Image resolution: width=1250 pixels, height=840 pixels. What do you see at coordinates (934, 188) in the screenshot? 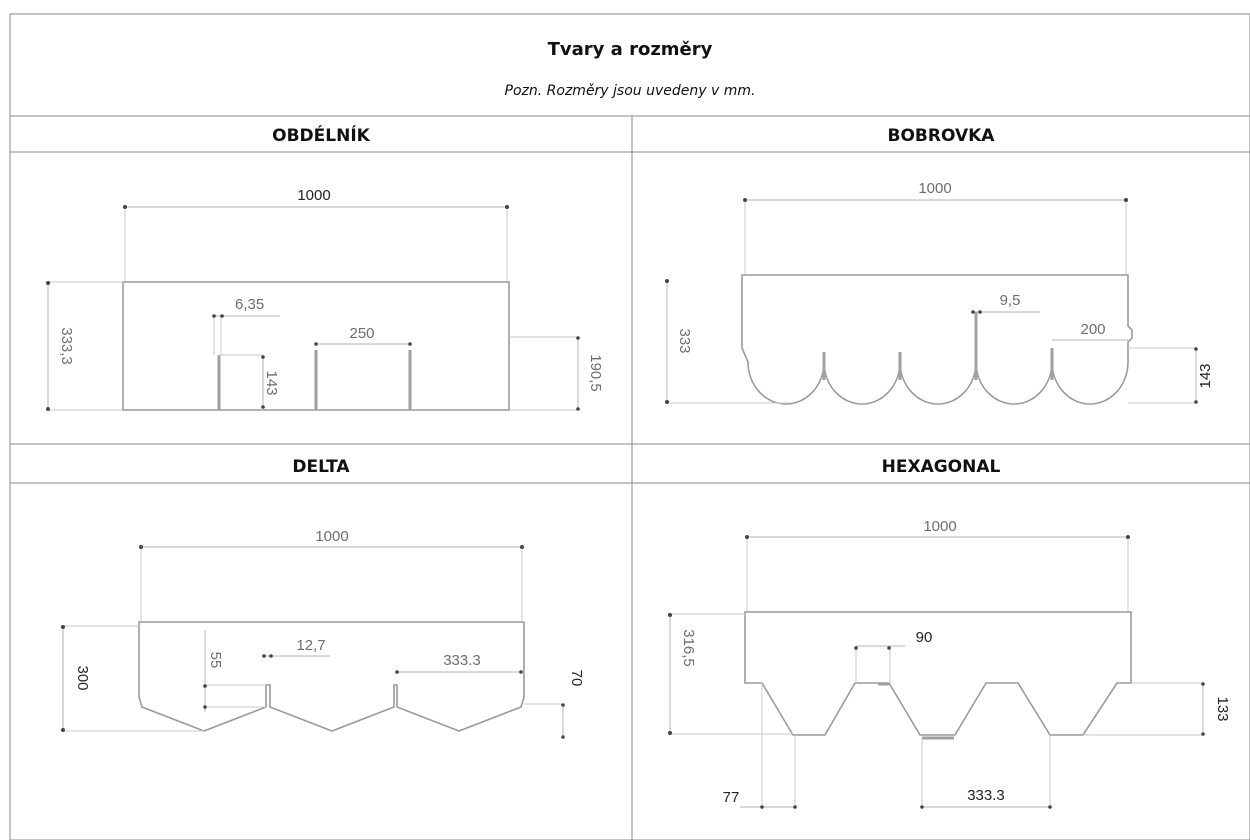
I see `bobrovka-width-label: 1000` at bounding box center [934, 188].